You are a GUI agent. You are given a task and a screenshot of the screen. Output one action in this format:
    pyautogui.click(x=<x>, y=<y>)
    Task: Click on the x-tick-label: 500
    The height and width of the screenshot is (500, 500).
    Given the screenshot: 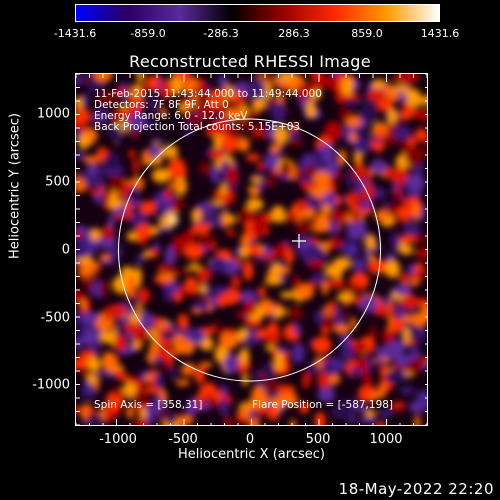 What is the action you would take?
    pyautogui.click(x=318, y=439)
    